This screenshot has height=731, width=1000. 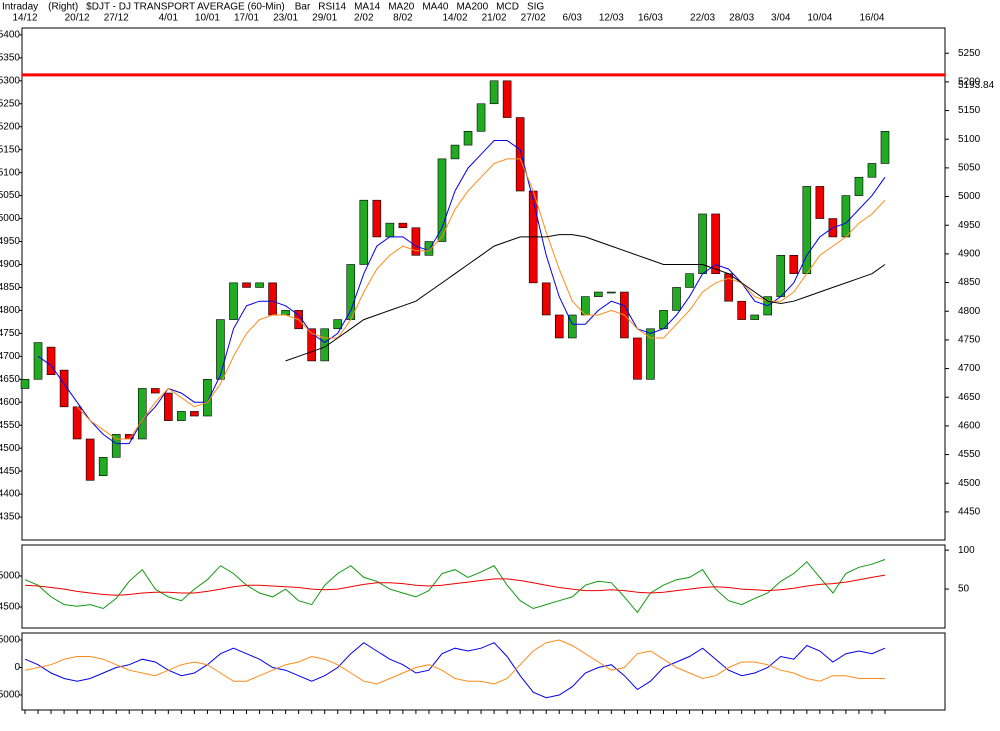 I want to click on y2-tick-label: 4500, so click(x=969, y=483).